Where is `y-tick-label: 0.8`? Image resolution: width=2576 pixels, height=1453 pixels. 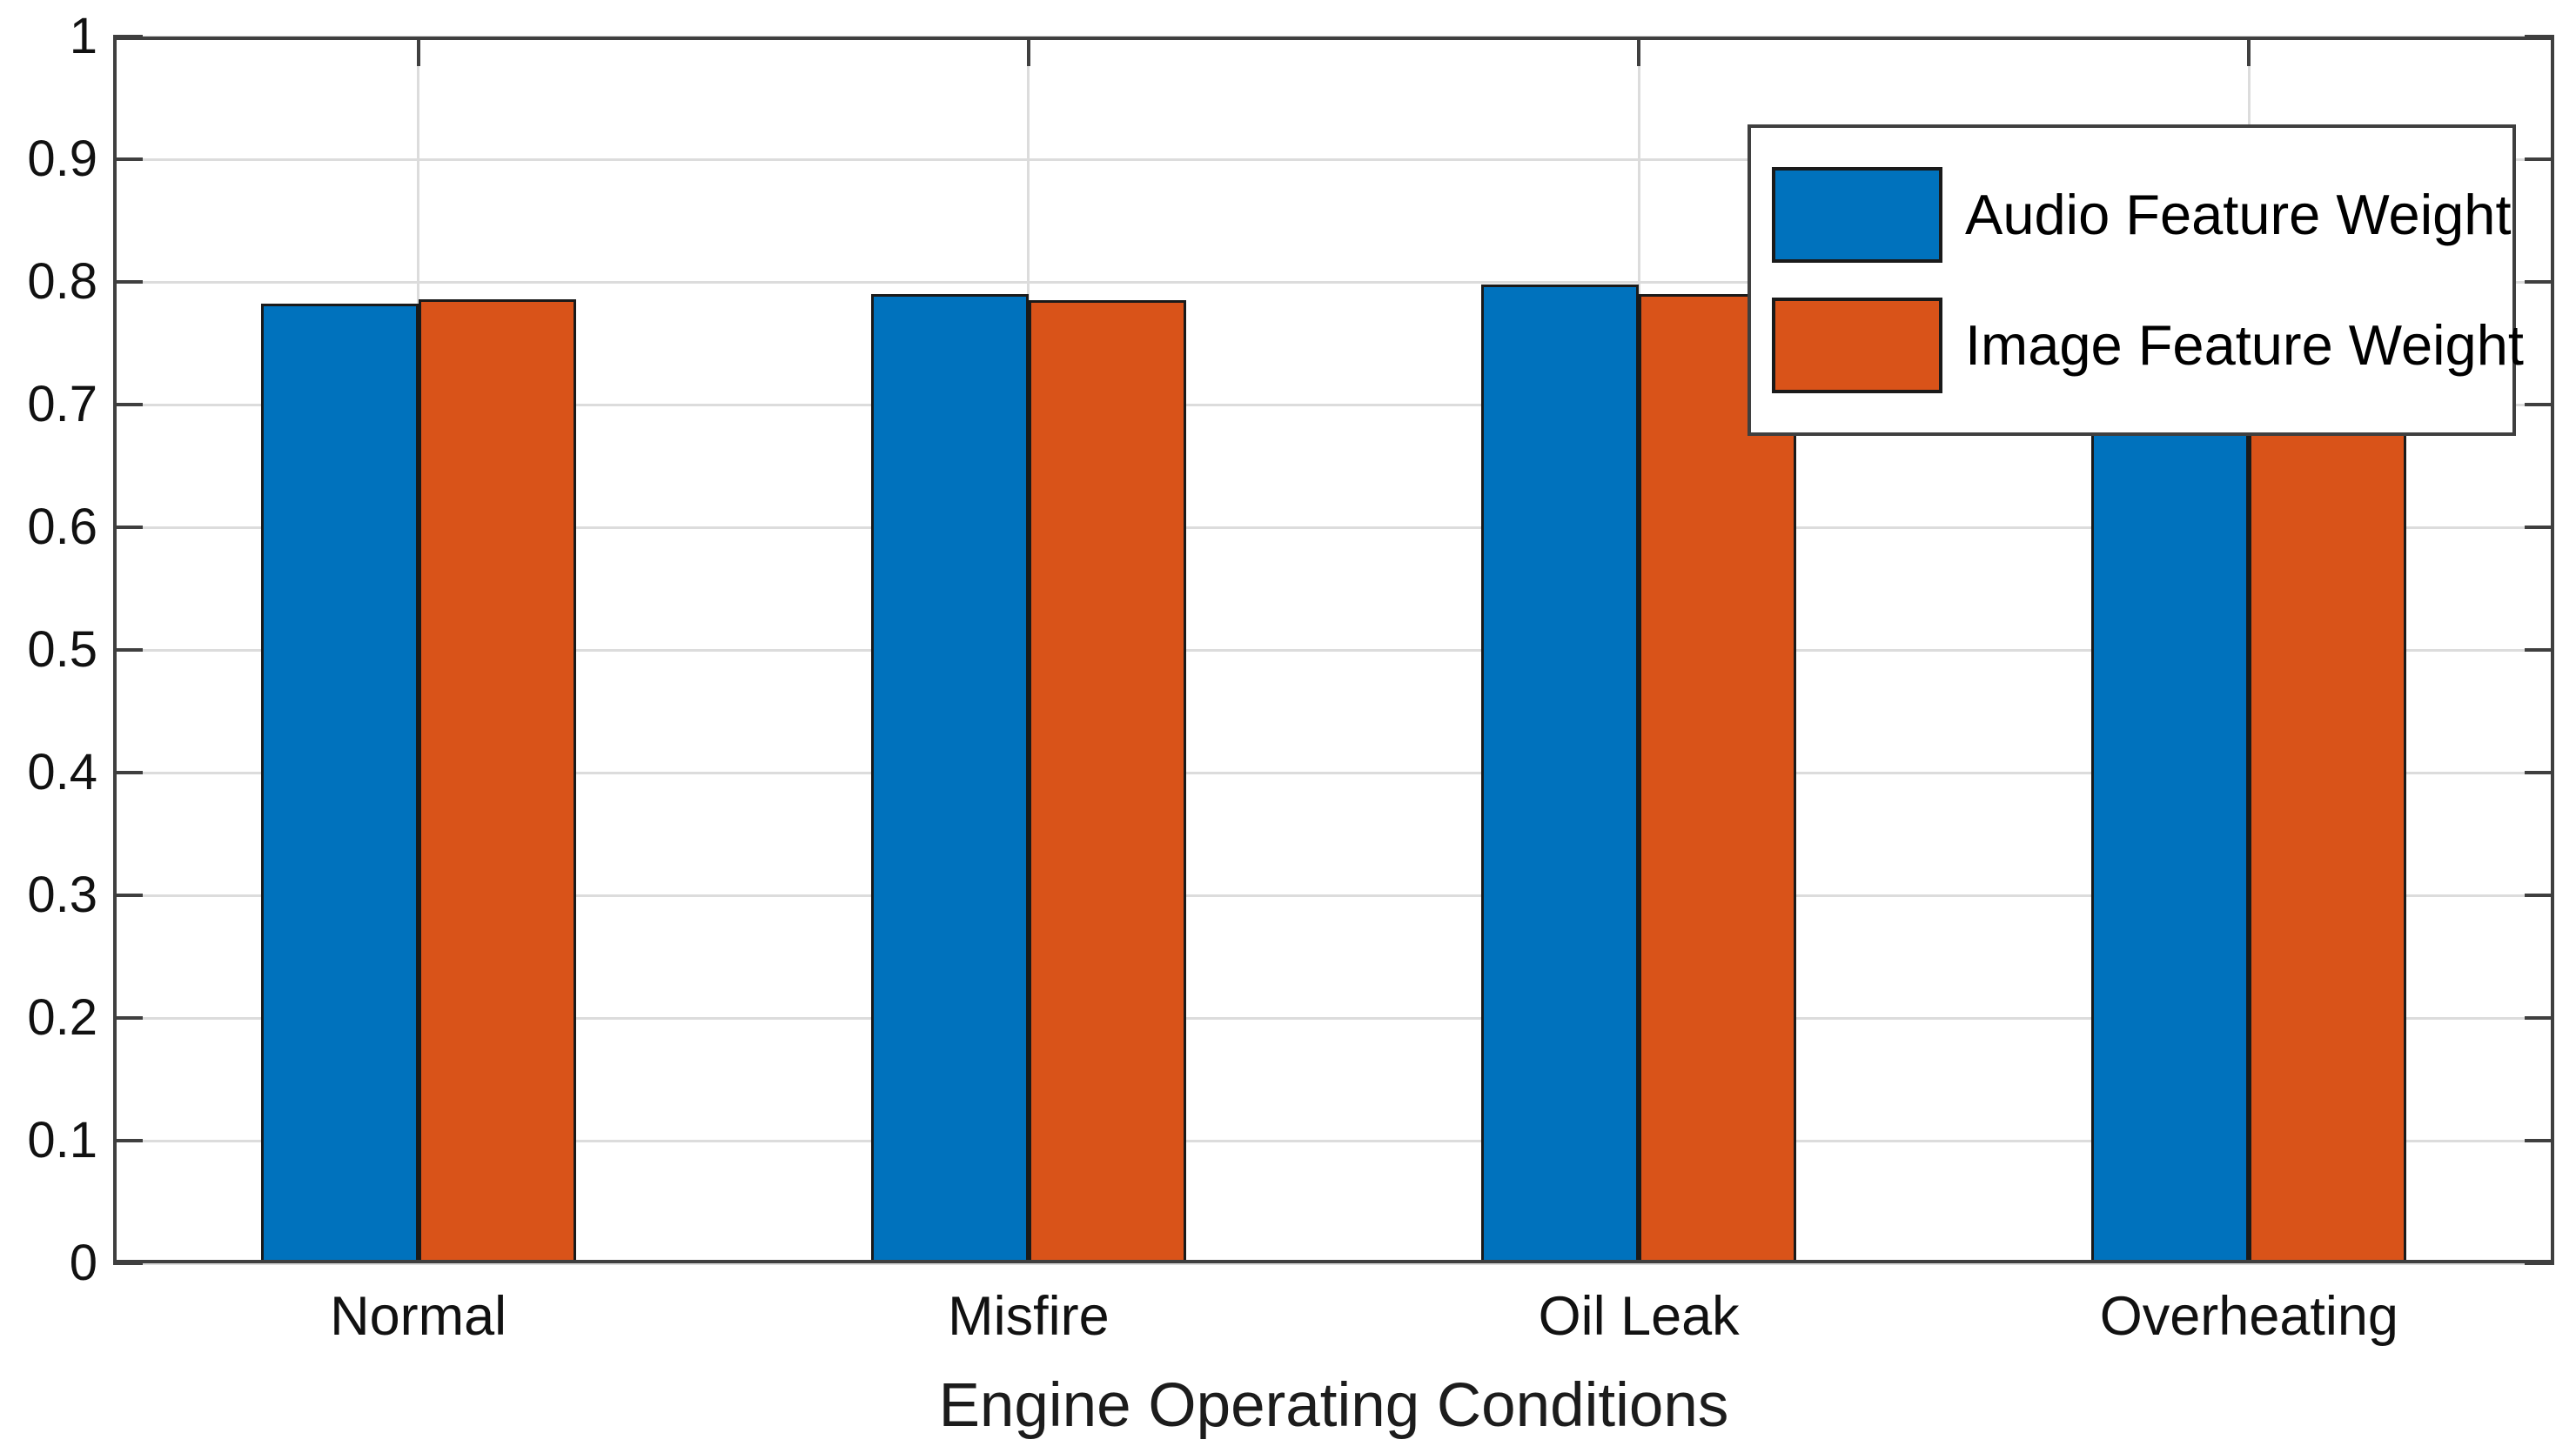 y-tick-label: 0.8 is located at coordinates (62, 281).